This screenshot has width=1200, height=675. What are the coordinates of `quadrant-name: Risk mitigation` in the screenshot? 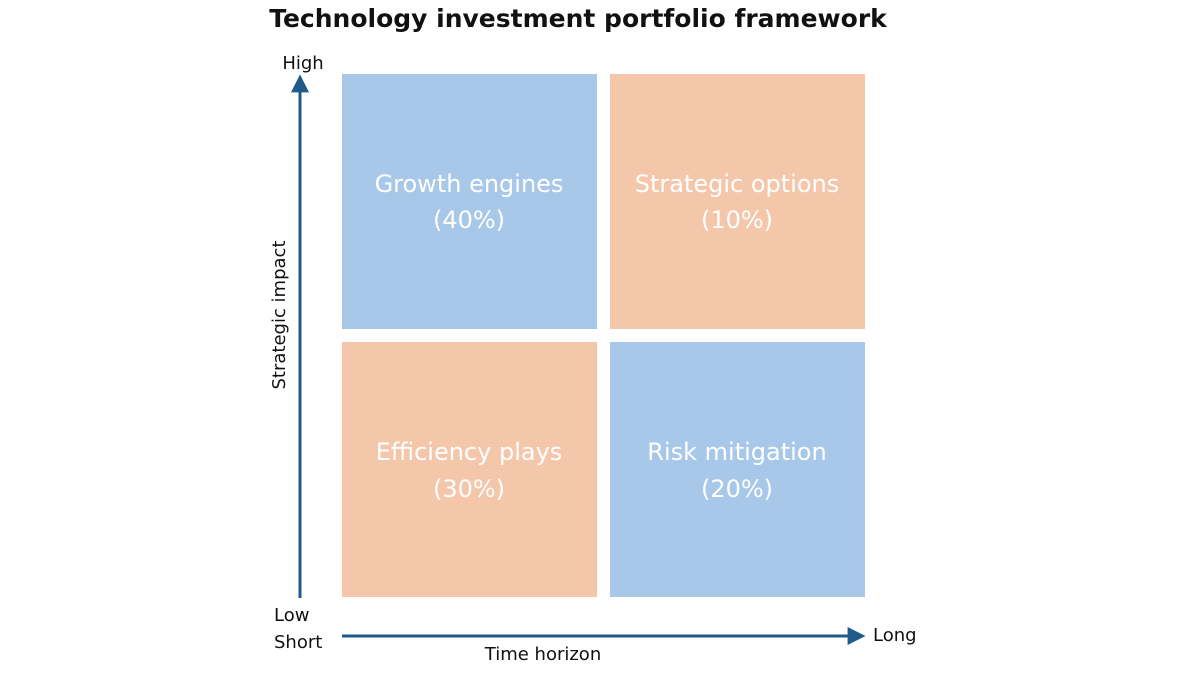 It's located at (736, 452).